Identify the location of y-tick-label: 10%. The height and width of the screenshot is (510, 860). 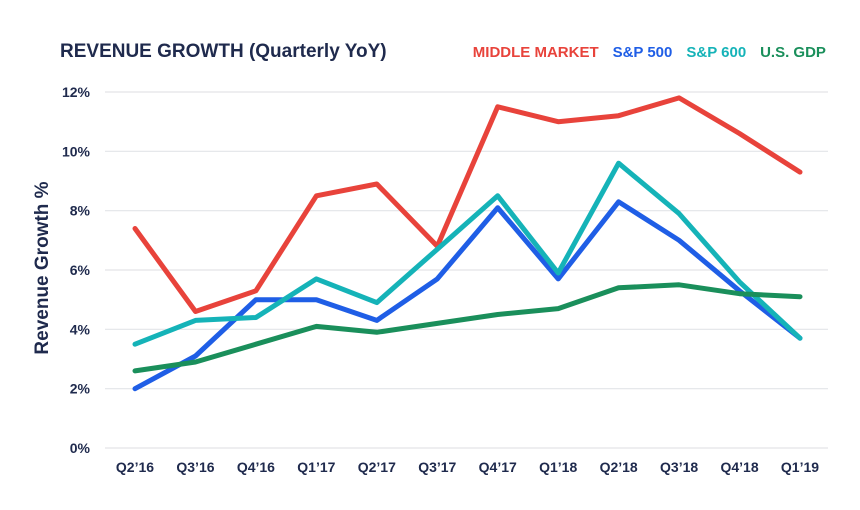
(76, 151).